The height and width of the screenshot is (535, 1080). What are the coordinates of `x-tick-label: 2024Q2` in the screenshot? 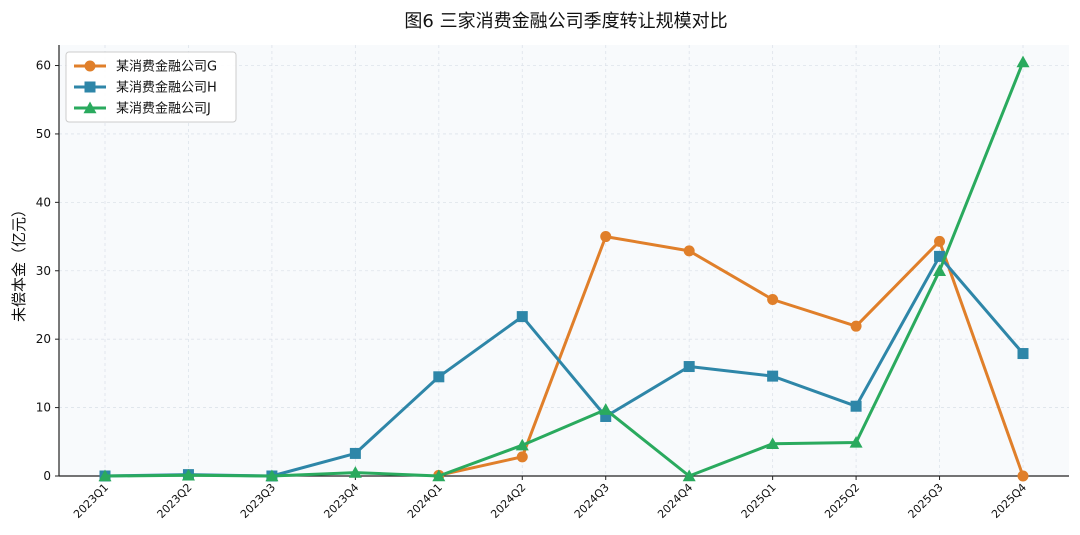 It's located at (508, 501).